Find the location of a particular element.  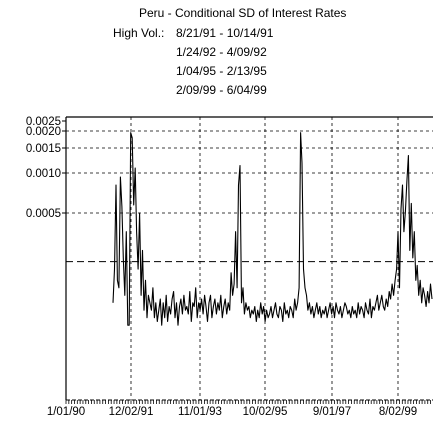

x-tick-label: 10/02/95 is located at coordinates (265, 412).